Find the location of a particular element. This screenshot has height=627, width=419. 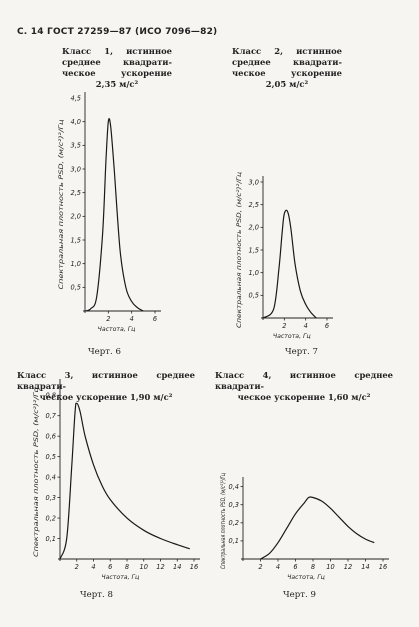

caption-line: Класс 1, истинное is located at coordinates (117, 51).